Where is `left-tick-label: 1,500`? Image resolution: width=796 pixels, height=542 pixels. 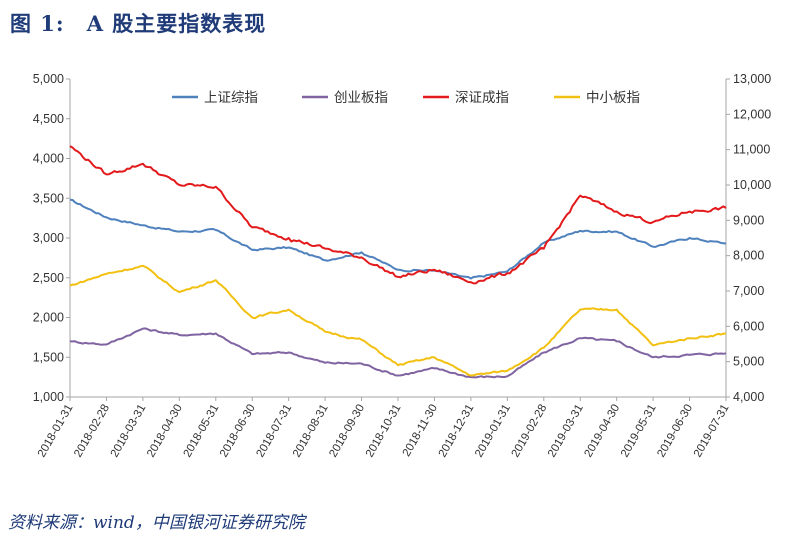 left-tick-label: 1,500 is located at coordinates (48, 357).